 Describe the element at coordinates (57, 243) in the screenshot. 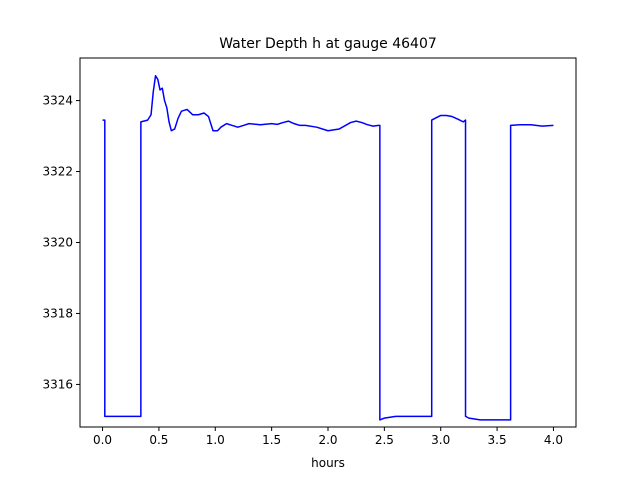

I see `y-tick-label: 3320` at that location.